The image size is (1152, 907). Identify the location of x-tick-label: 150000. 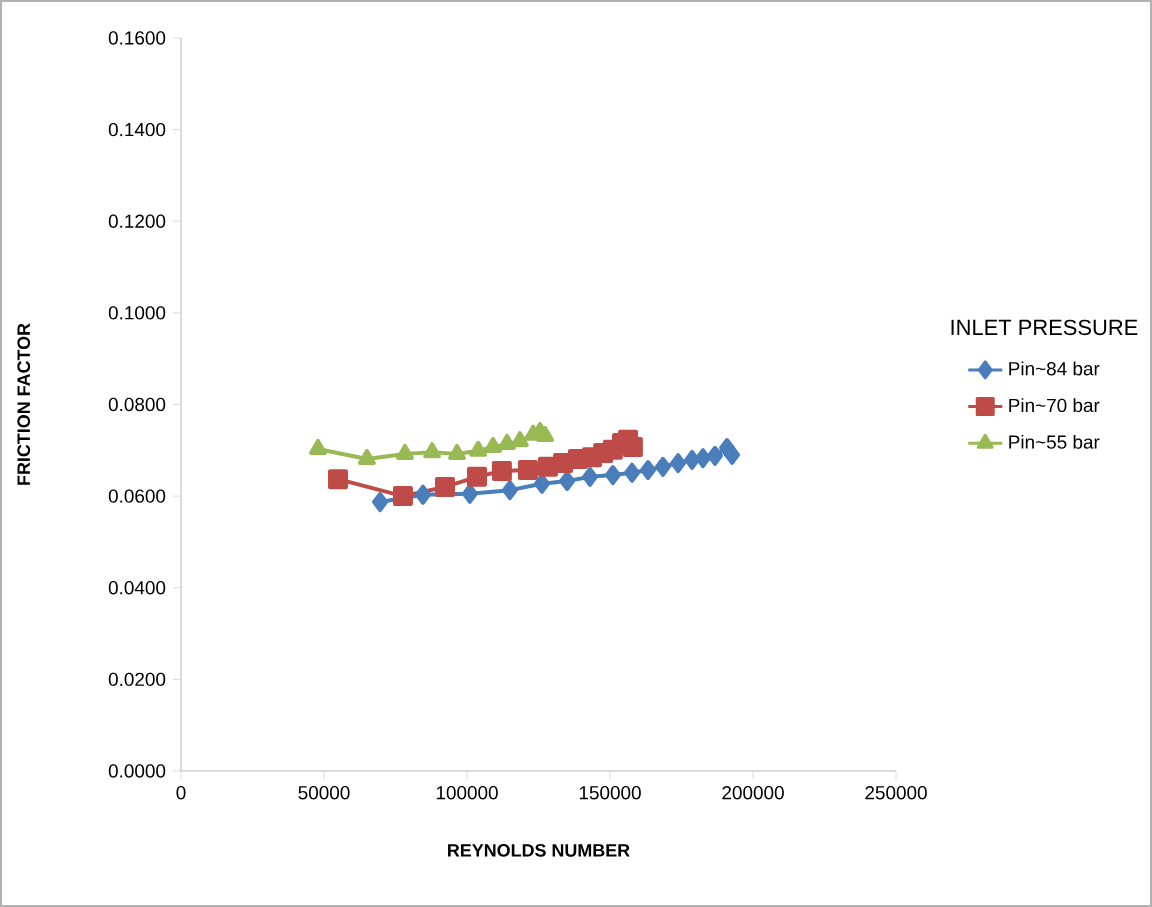
(610, 793).